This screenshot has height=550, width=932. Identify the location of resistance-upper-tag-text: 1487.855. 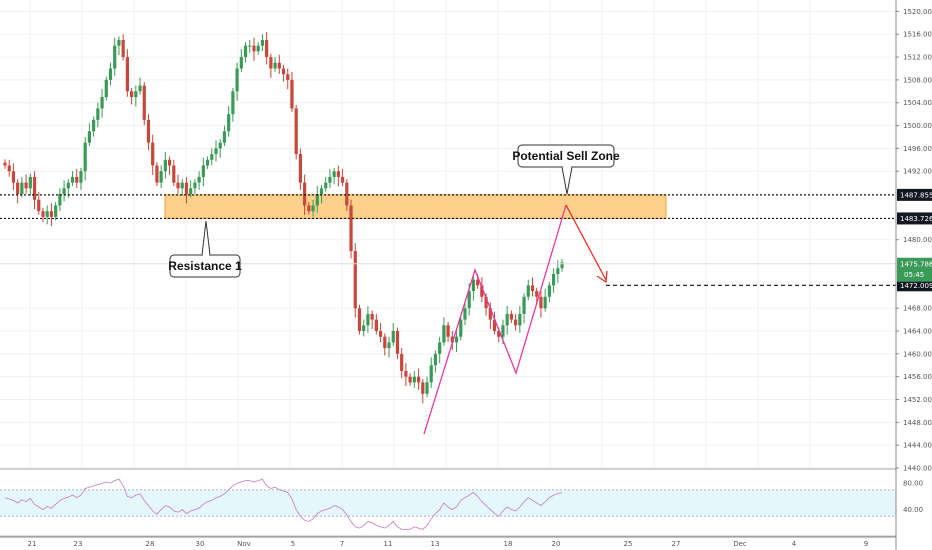
(916, 195).